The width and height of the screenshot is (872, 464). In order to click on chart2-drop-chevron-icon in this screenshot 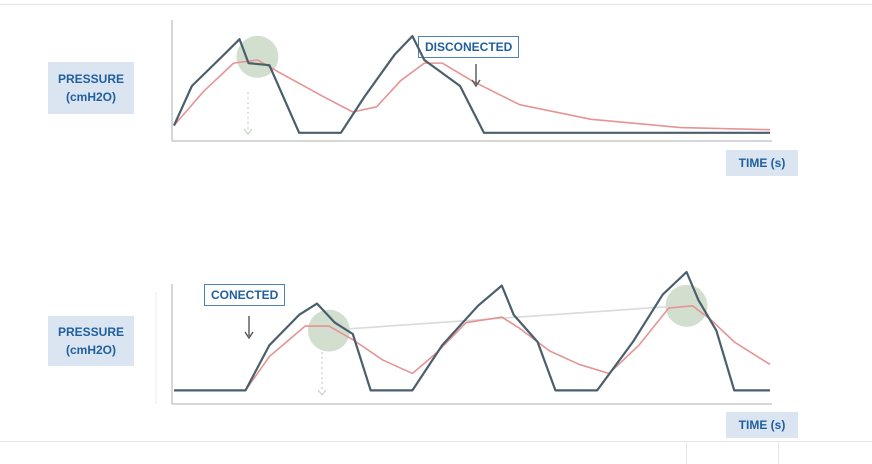, I will do `click(322, 392)`.